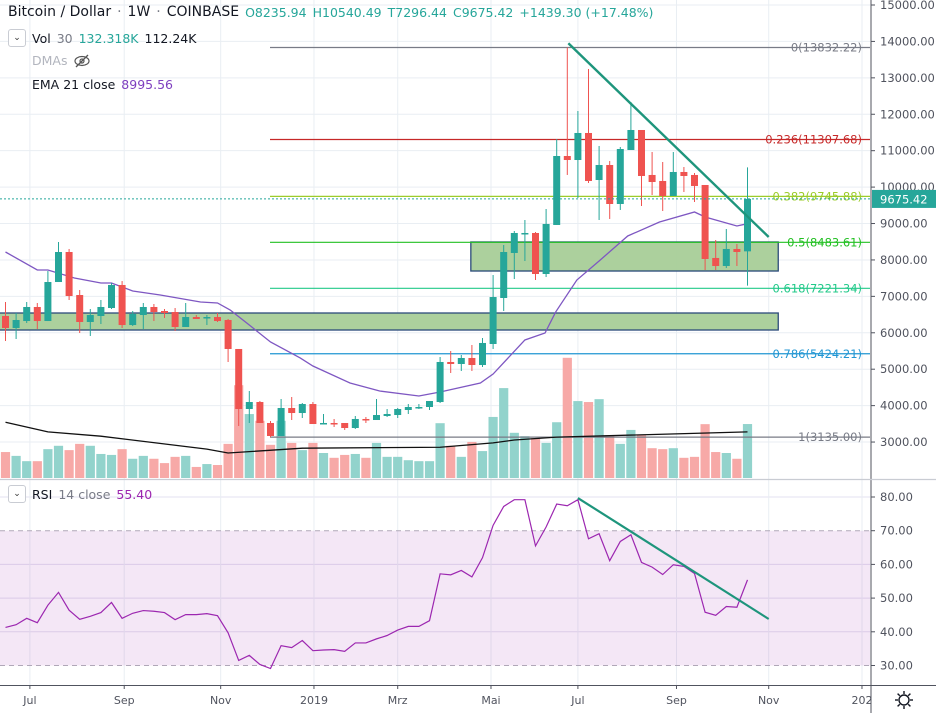  What do you see at coordinates (907, 6) in the screenshot?
I see `price-tick-label: 15000.00` at bounding box center [907, 6].